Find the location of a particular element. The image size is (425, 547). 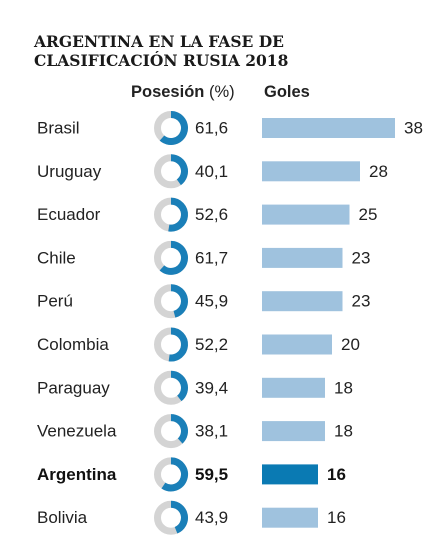

country-label-paraguay: Paraguay is located at coordinates (73, 387).